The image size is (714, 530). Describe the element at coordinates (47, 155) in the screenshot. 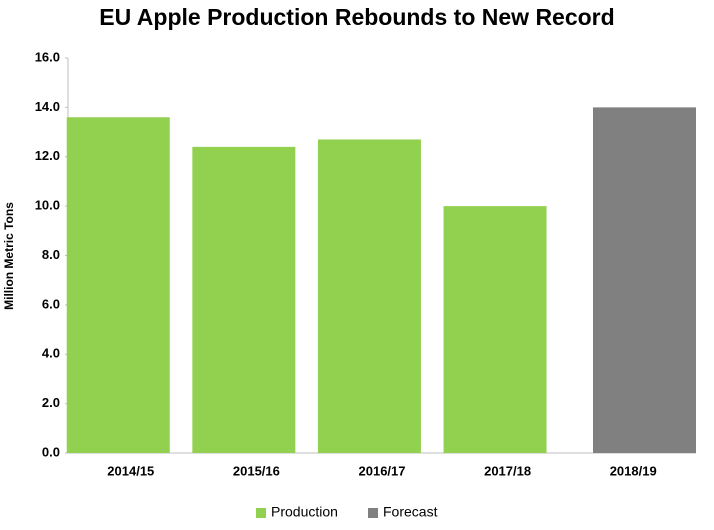

I see `y-tick-label: 12.0` at that location.